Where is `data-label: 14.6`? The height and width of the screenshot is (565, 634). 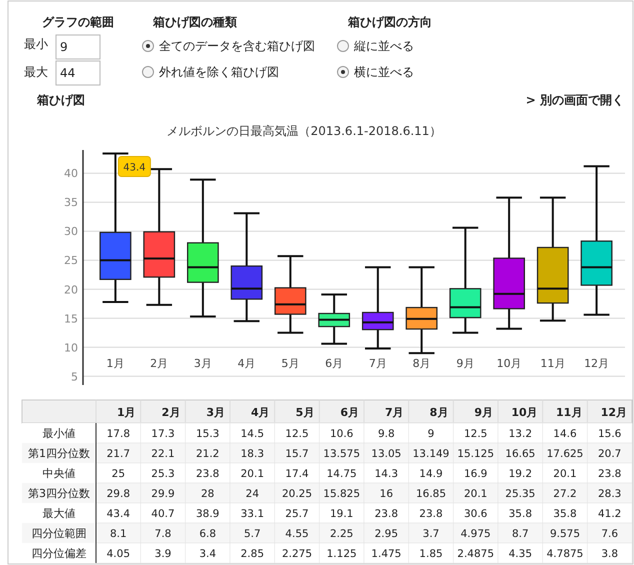 data-label: 14.6 is located at coordinates (565, 434).